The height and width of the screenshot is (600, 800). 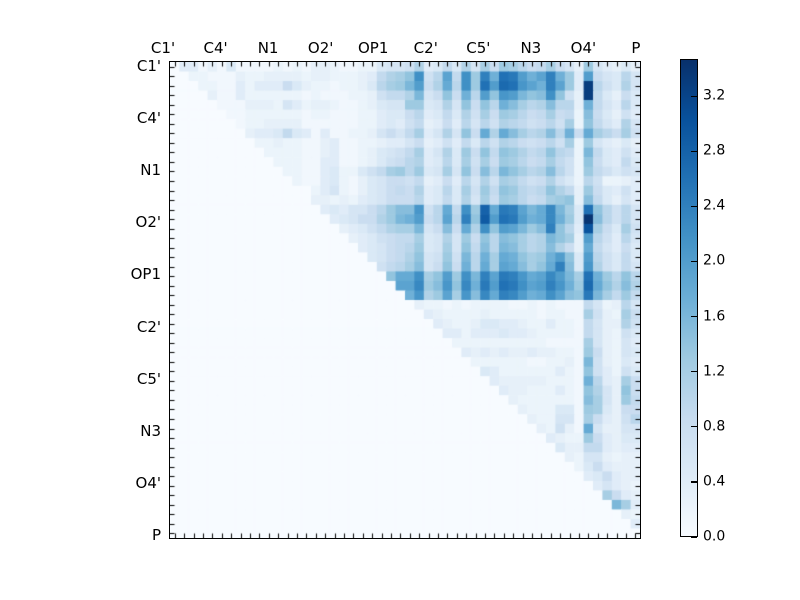 What do you see at coordinates (150, 430) in the screenshot?
I see `y-axis-label: N3` at bounding box center [150, 430].